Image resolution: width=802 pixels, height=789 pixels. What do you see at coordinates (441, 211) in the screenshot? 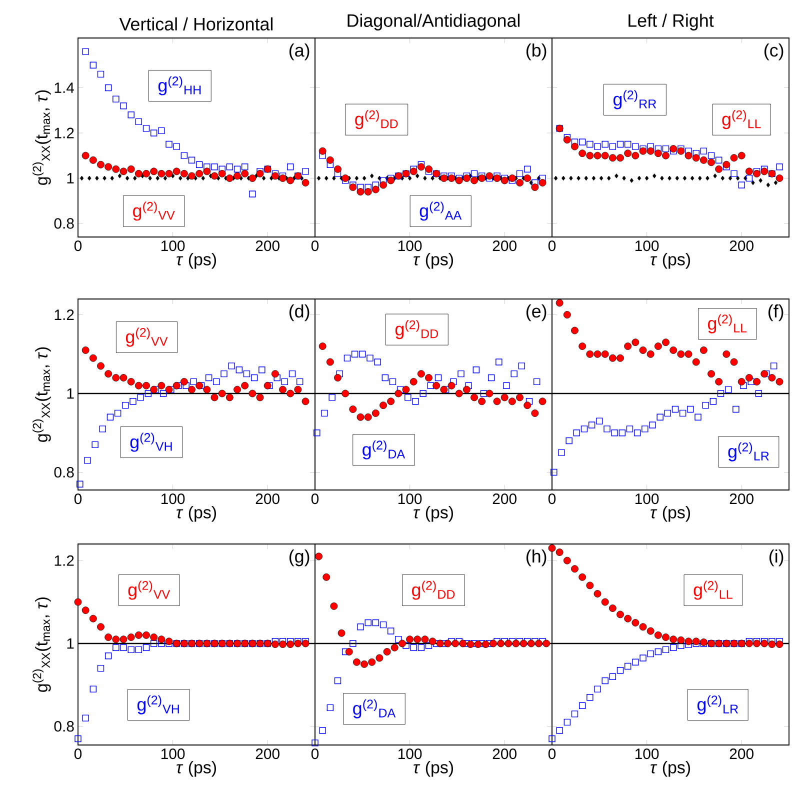
I see `series-label: g$^{(2)}$AA` at bounding box center [441, 211].